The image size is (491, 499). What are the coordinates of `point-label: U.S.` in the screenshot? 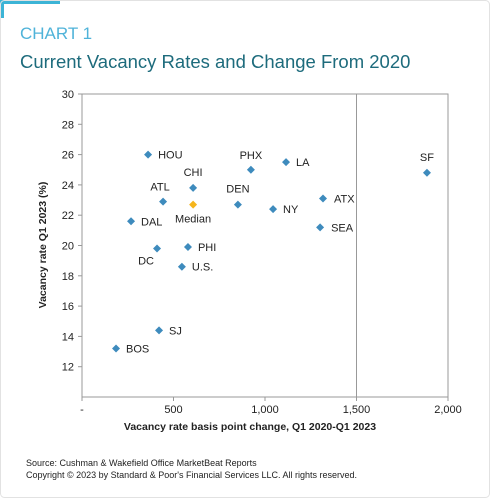 It's located at (202, 268).